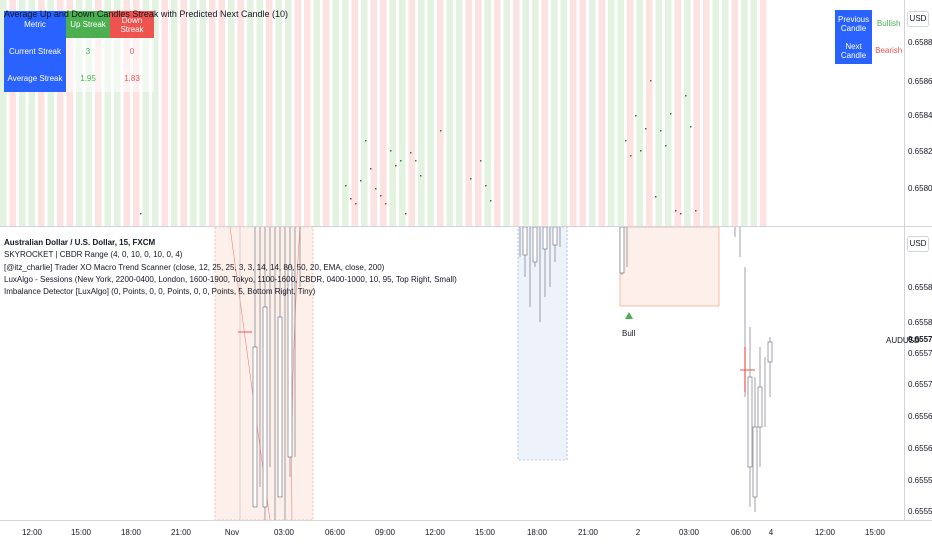 The height and width of the screenshot is (550, 932). Describe the element at coordinates (435, 532) in the screenshot. I see `time-label: 12:00` at that location.